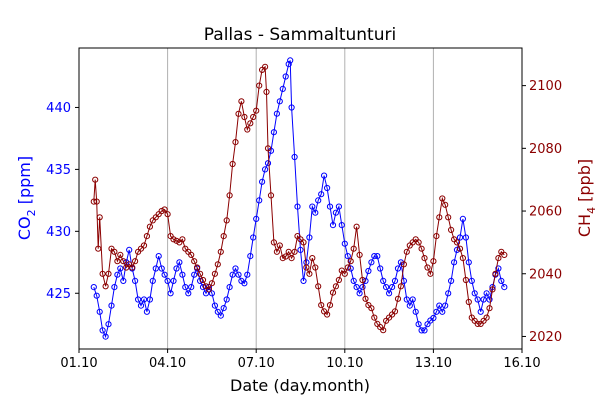  I want to click on left-y-tick-label: 430, so click(58, 232).